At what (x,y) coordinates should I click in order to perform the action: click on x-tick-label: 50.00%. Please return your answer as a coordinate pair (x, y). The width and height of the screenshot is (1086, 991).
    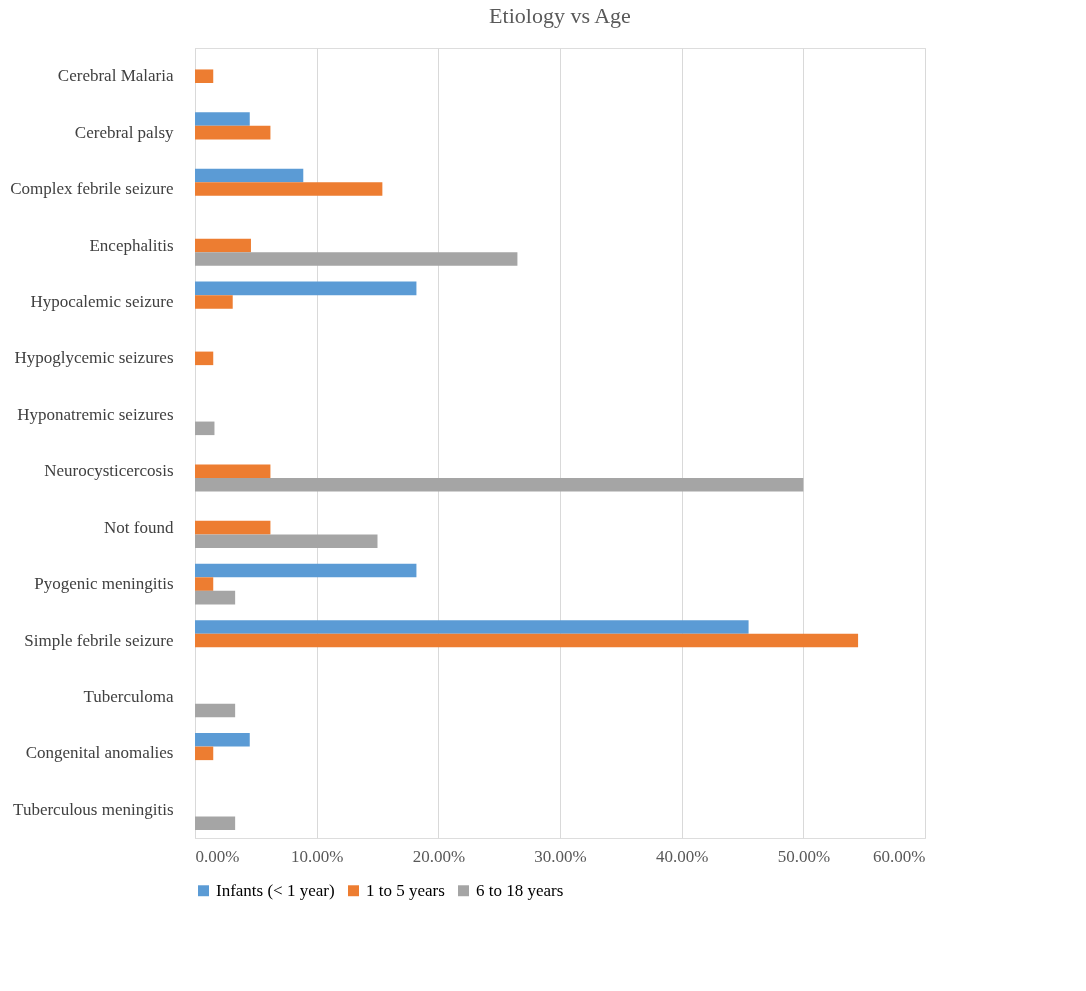
    Looking at the image, I should click on (804, 856).